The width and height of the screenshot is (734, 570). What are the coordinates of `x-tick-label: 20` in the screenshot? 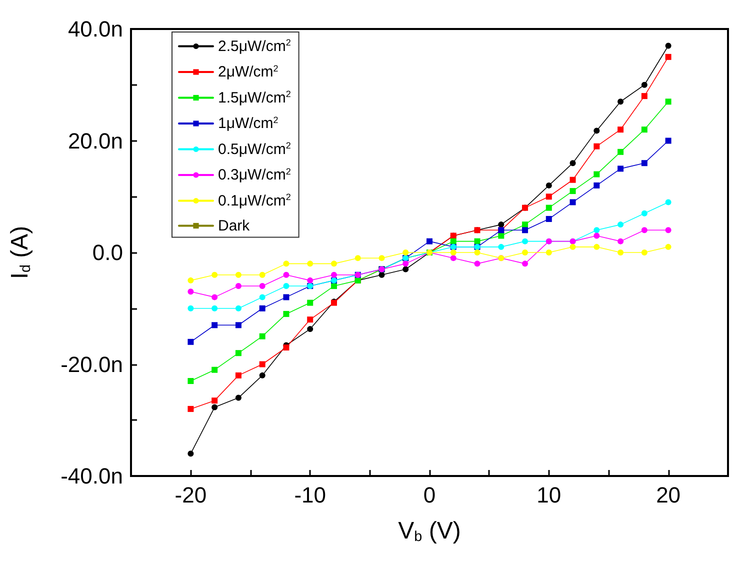 It's located at (668, 495).